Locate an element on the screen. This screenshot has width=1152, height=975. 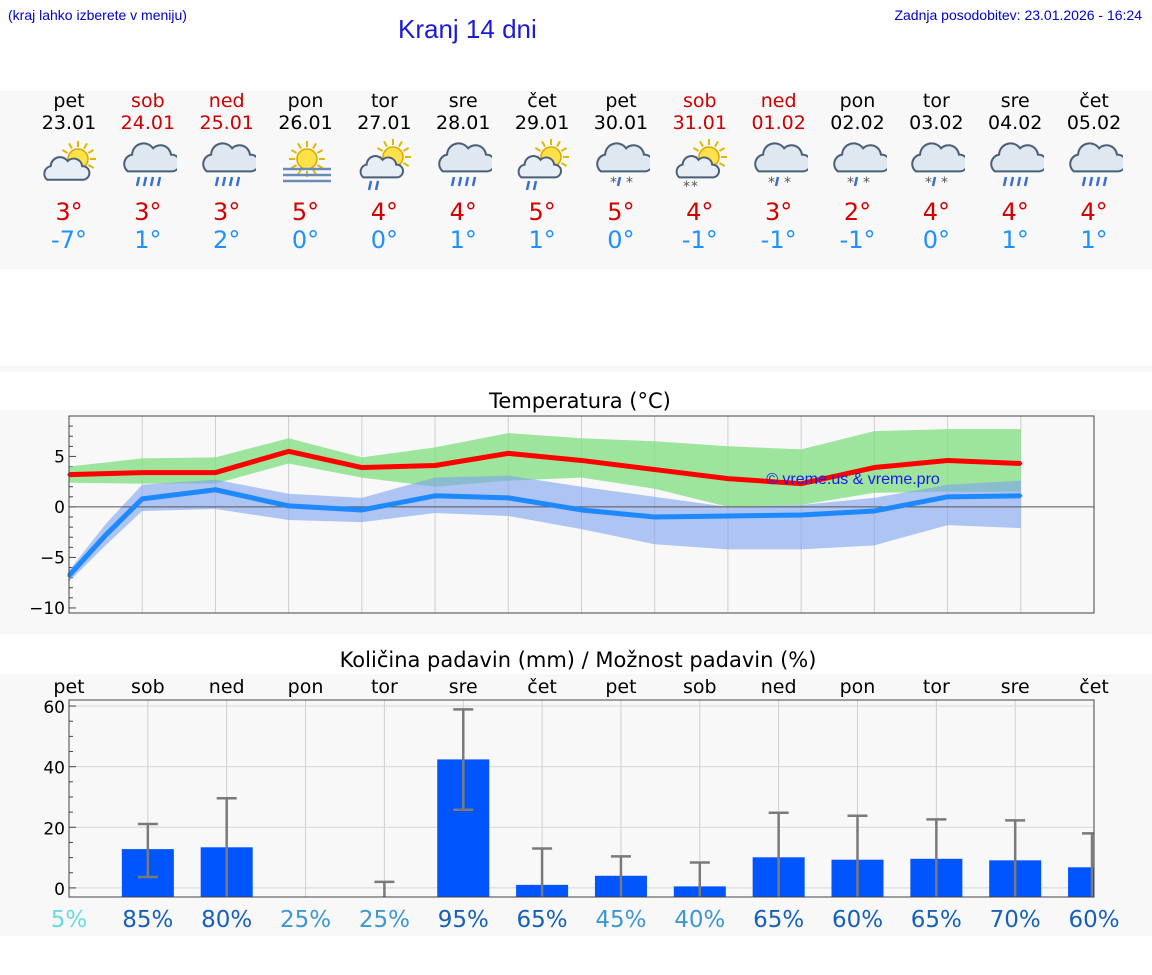
partly-cloudy-icon is located at coordinates (69, 161).